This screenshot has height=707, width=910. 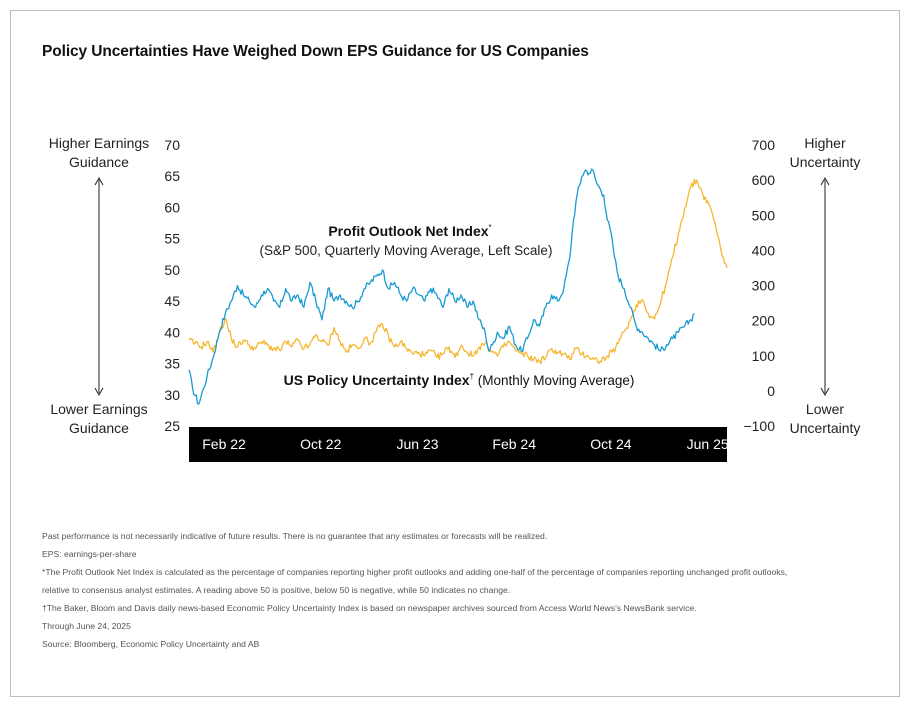 I want to click on right-tick-label: 400, so click(x=764, y=250).